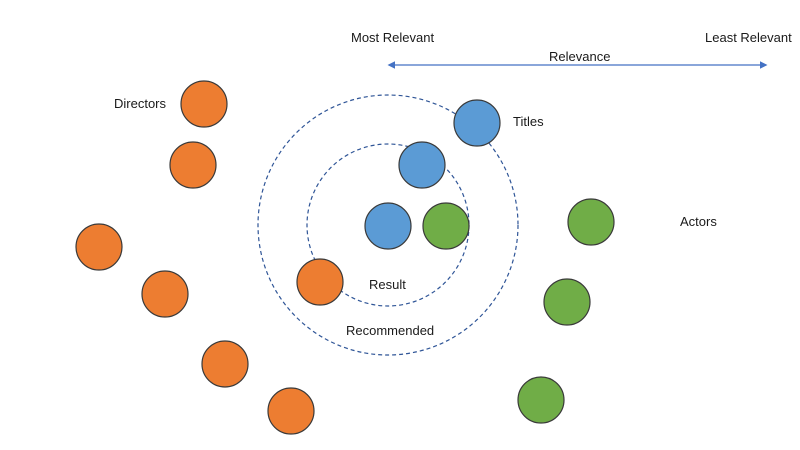 This screenshot has height=450, width=800. I want to click on most-relevant-label: Most Relevant, so click(393, 37).